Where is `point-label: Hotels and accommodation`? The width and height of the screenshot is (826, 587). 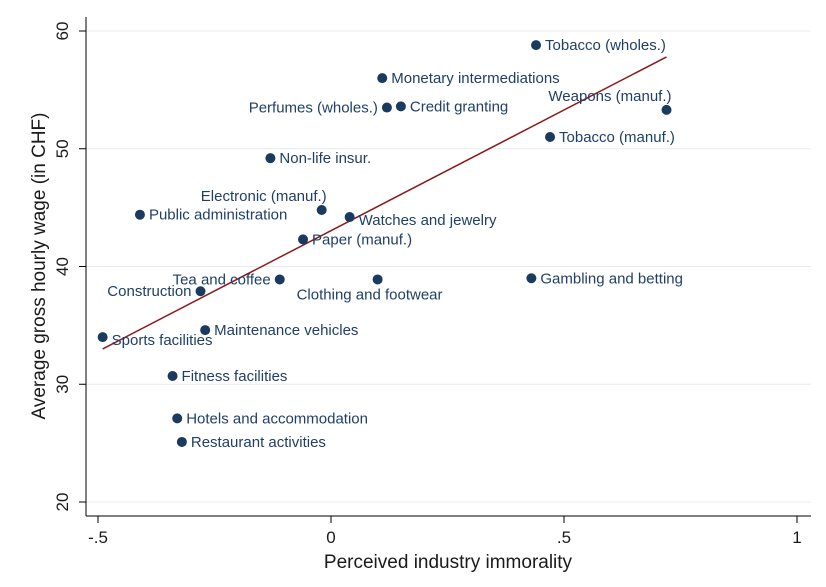
point-label: Hotels and accommodation is located at coordinates (277, 418).